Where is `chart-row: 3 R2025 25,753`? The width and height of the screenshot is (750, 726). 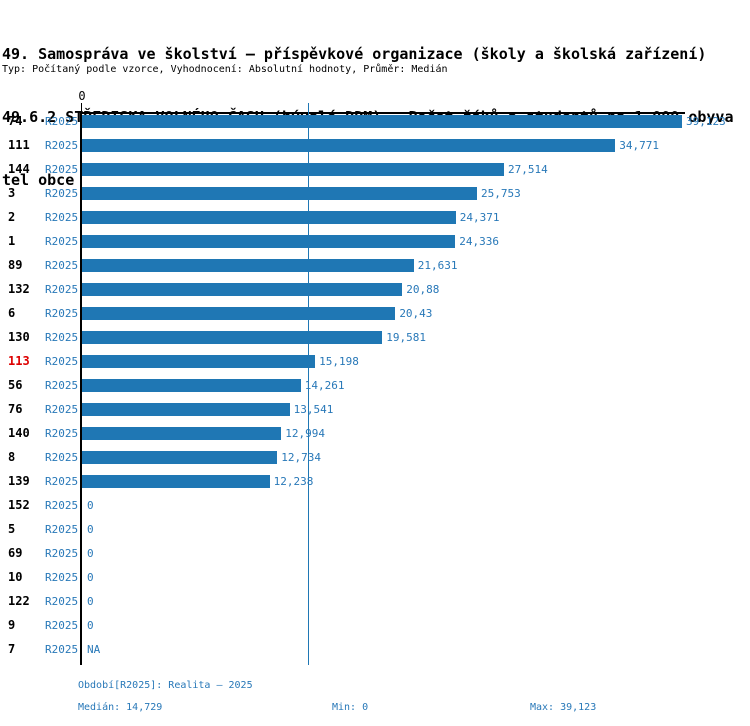
chart-row: 3 R2025 25,753 is located at coordinates (375, 193).